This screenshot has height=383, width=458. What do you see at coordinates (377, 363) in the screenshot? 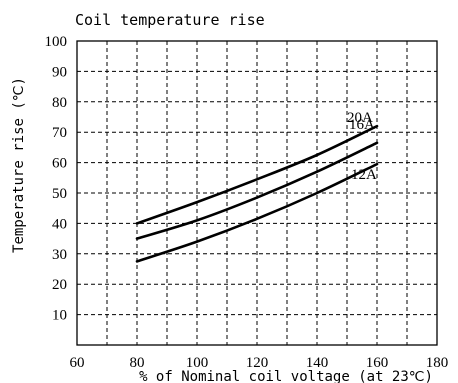
I see `x-tick-label: 160` at bounding box center [377, 363].